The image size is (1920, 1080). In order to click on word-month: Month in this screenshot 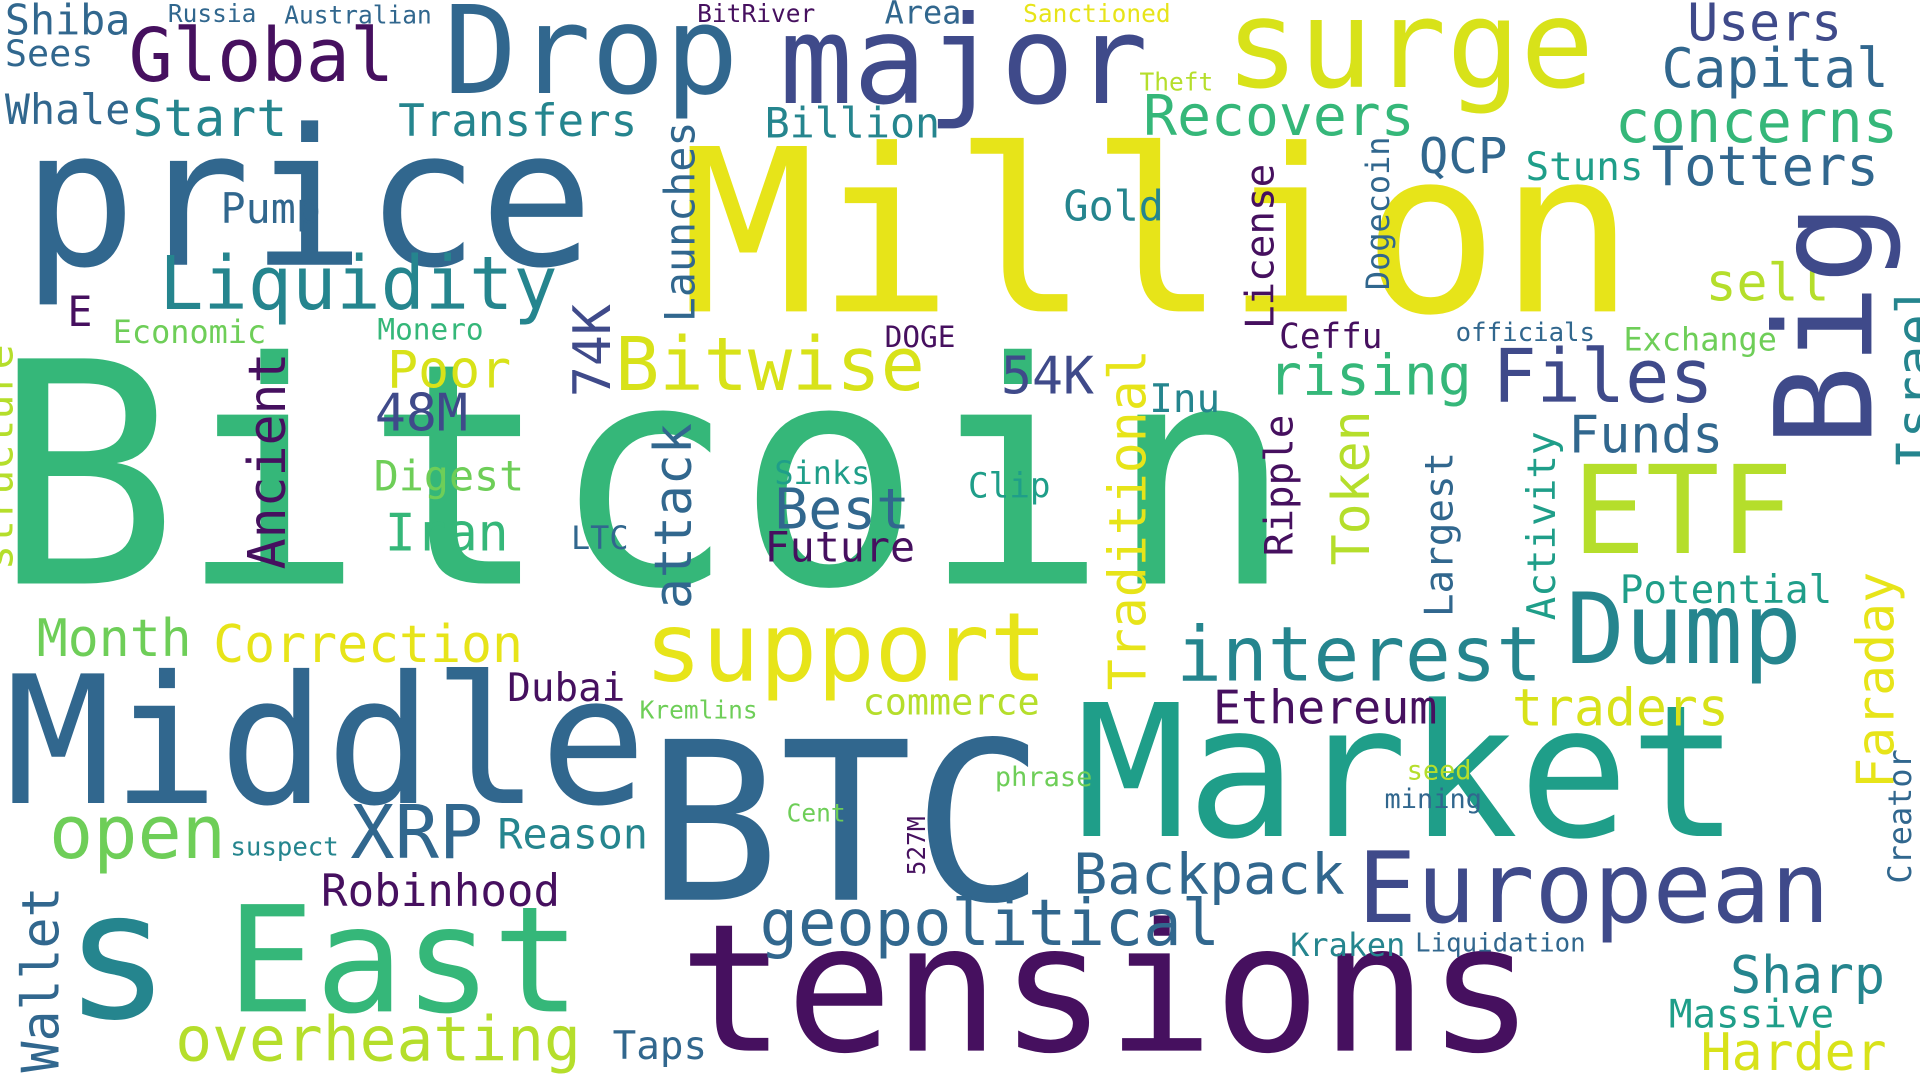, I will do `click(114, 638)`.